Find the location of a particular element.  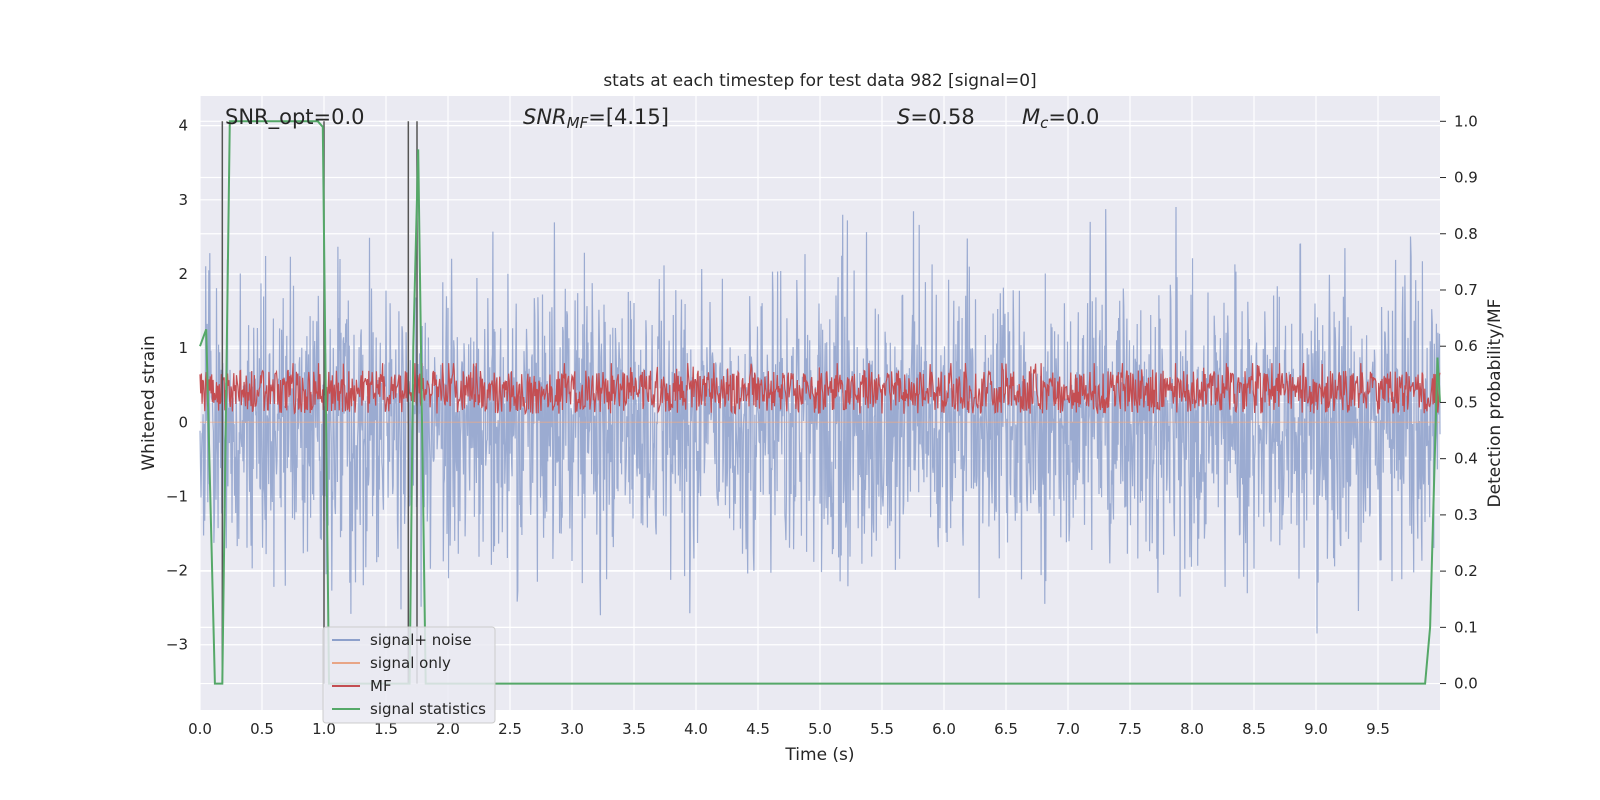

y-tick-label-left: 1 is located at coordinates (183, 348).